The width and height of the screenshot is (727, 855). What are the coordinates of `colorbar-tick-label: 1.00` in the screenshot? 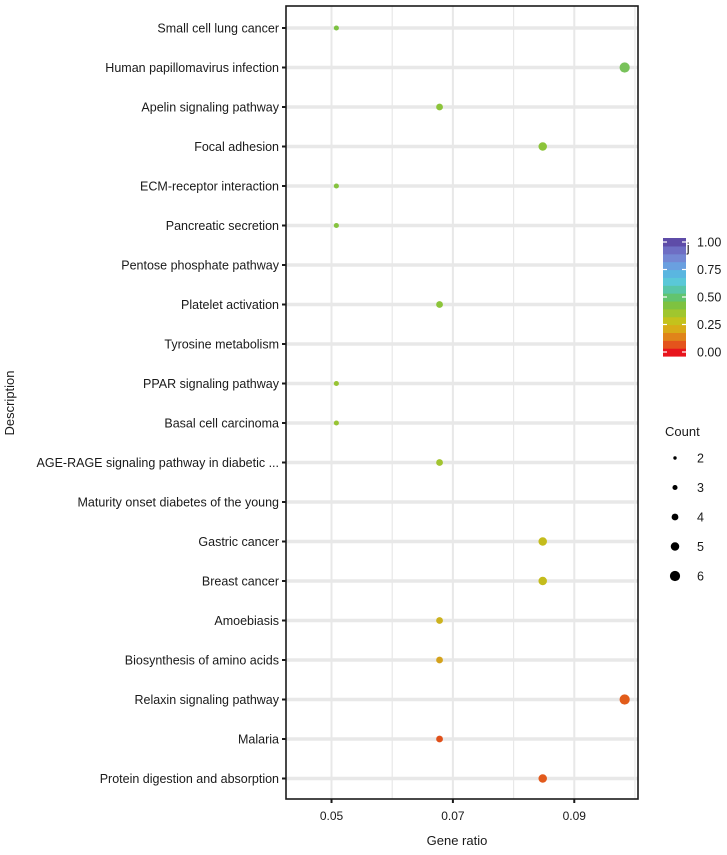 It's located at (709, 243).